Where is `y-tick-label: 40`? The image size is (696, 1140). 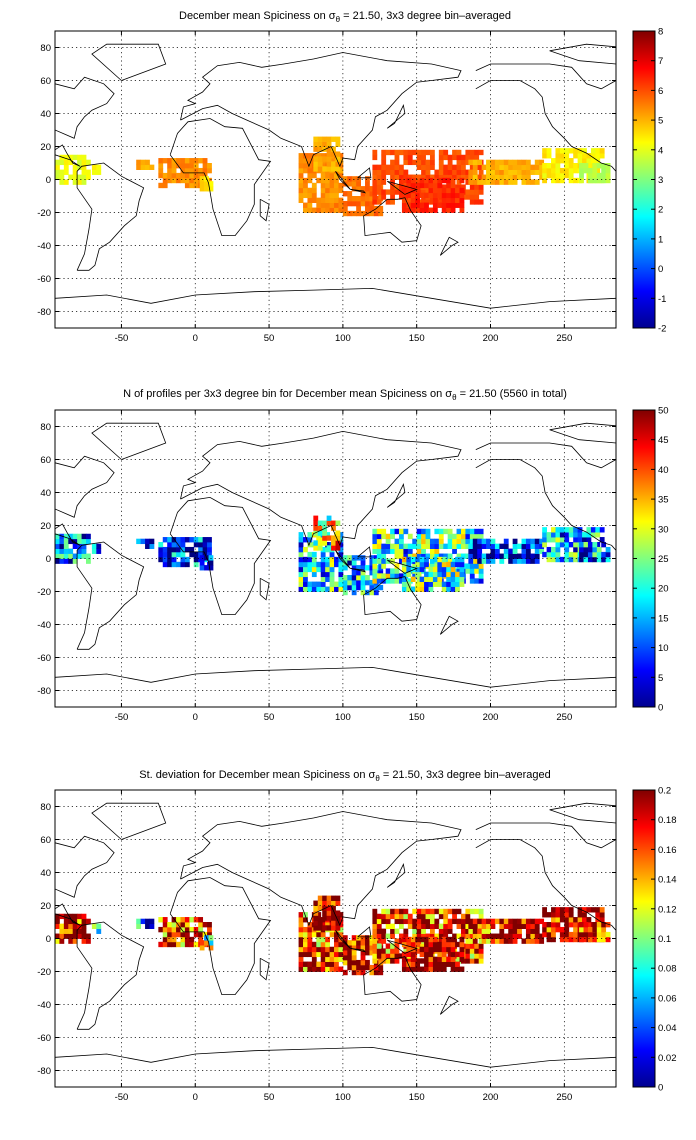 y-tick-label: 40 is located at coordinates (45, 493).